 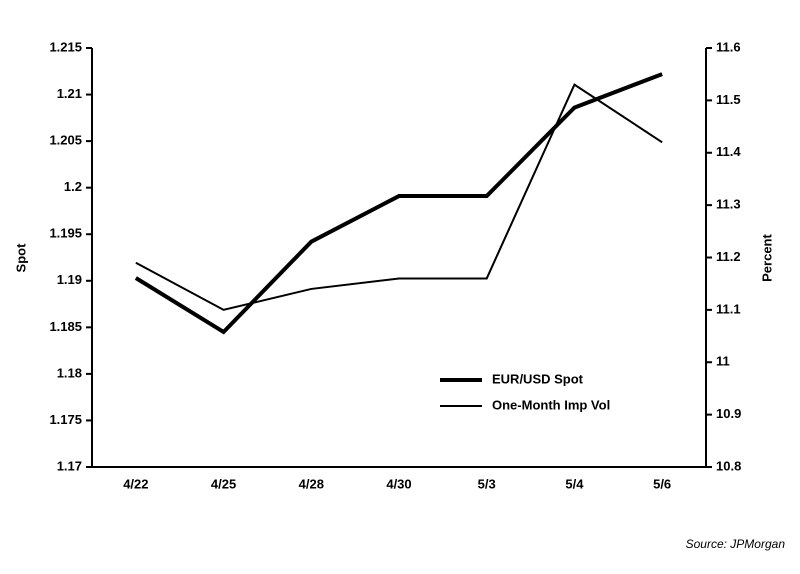 I want to click on y-tick-label: 1.175, so click(x=65, y=419).